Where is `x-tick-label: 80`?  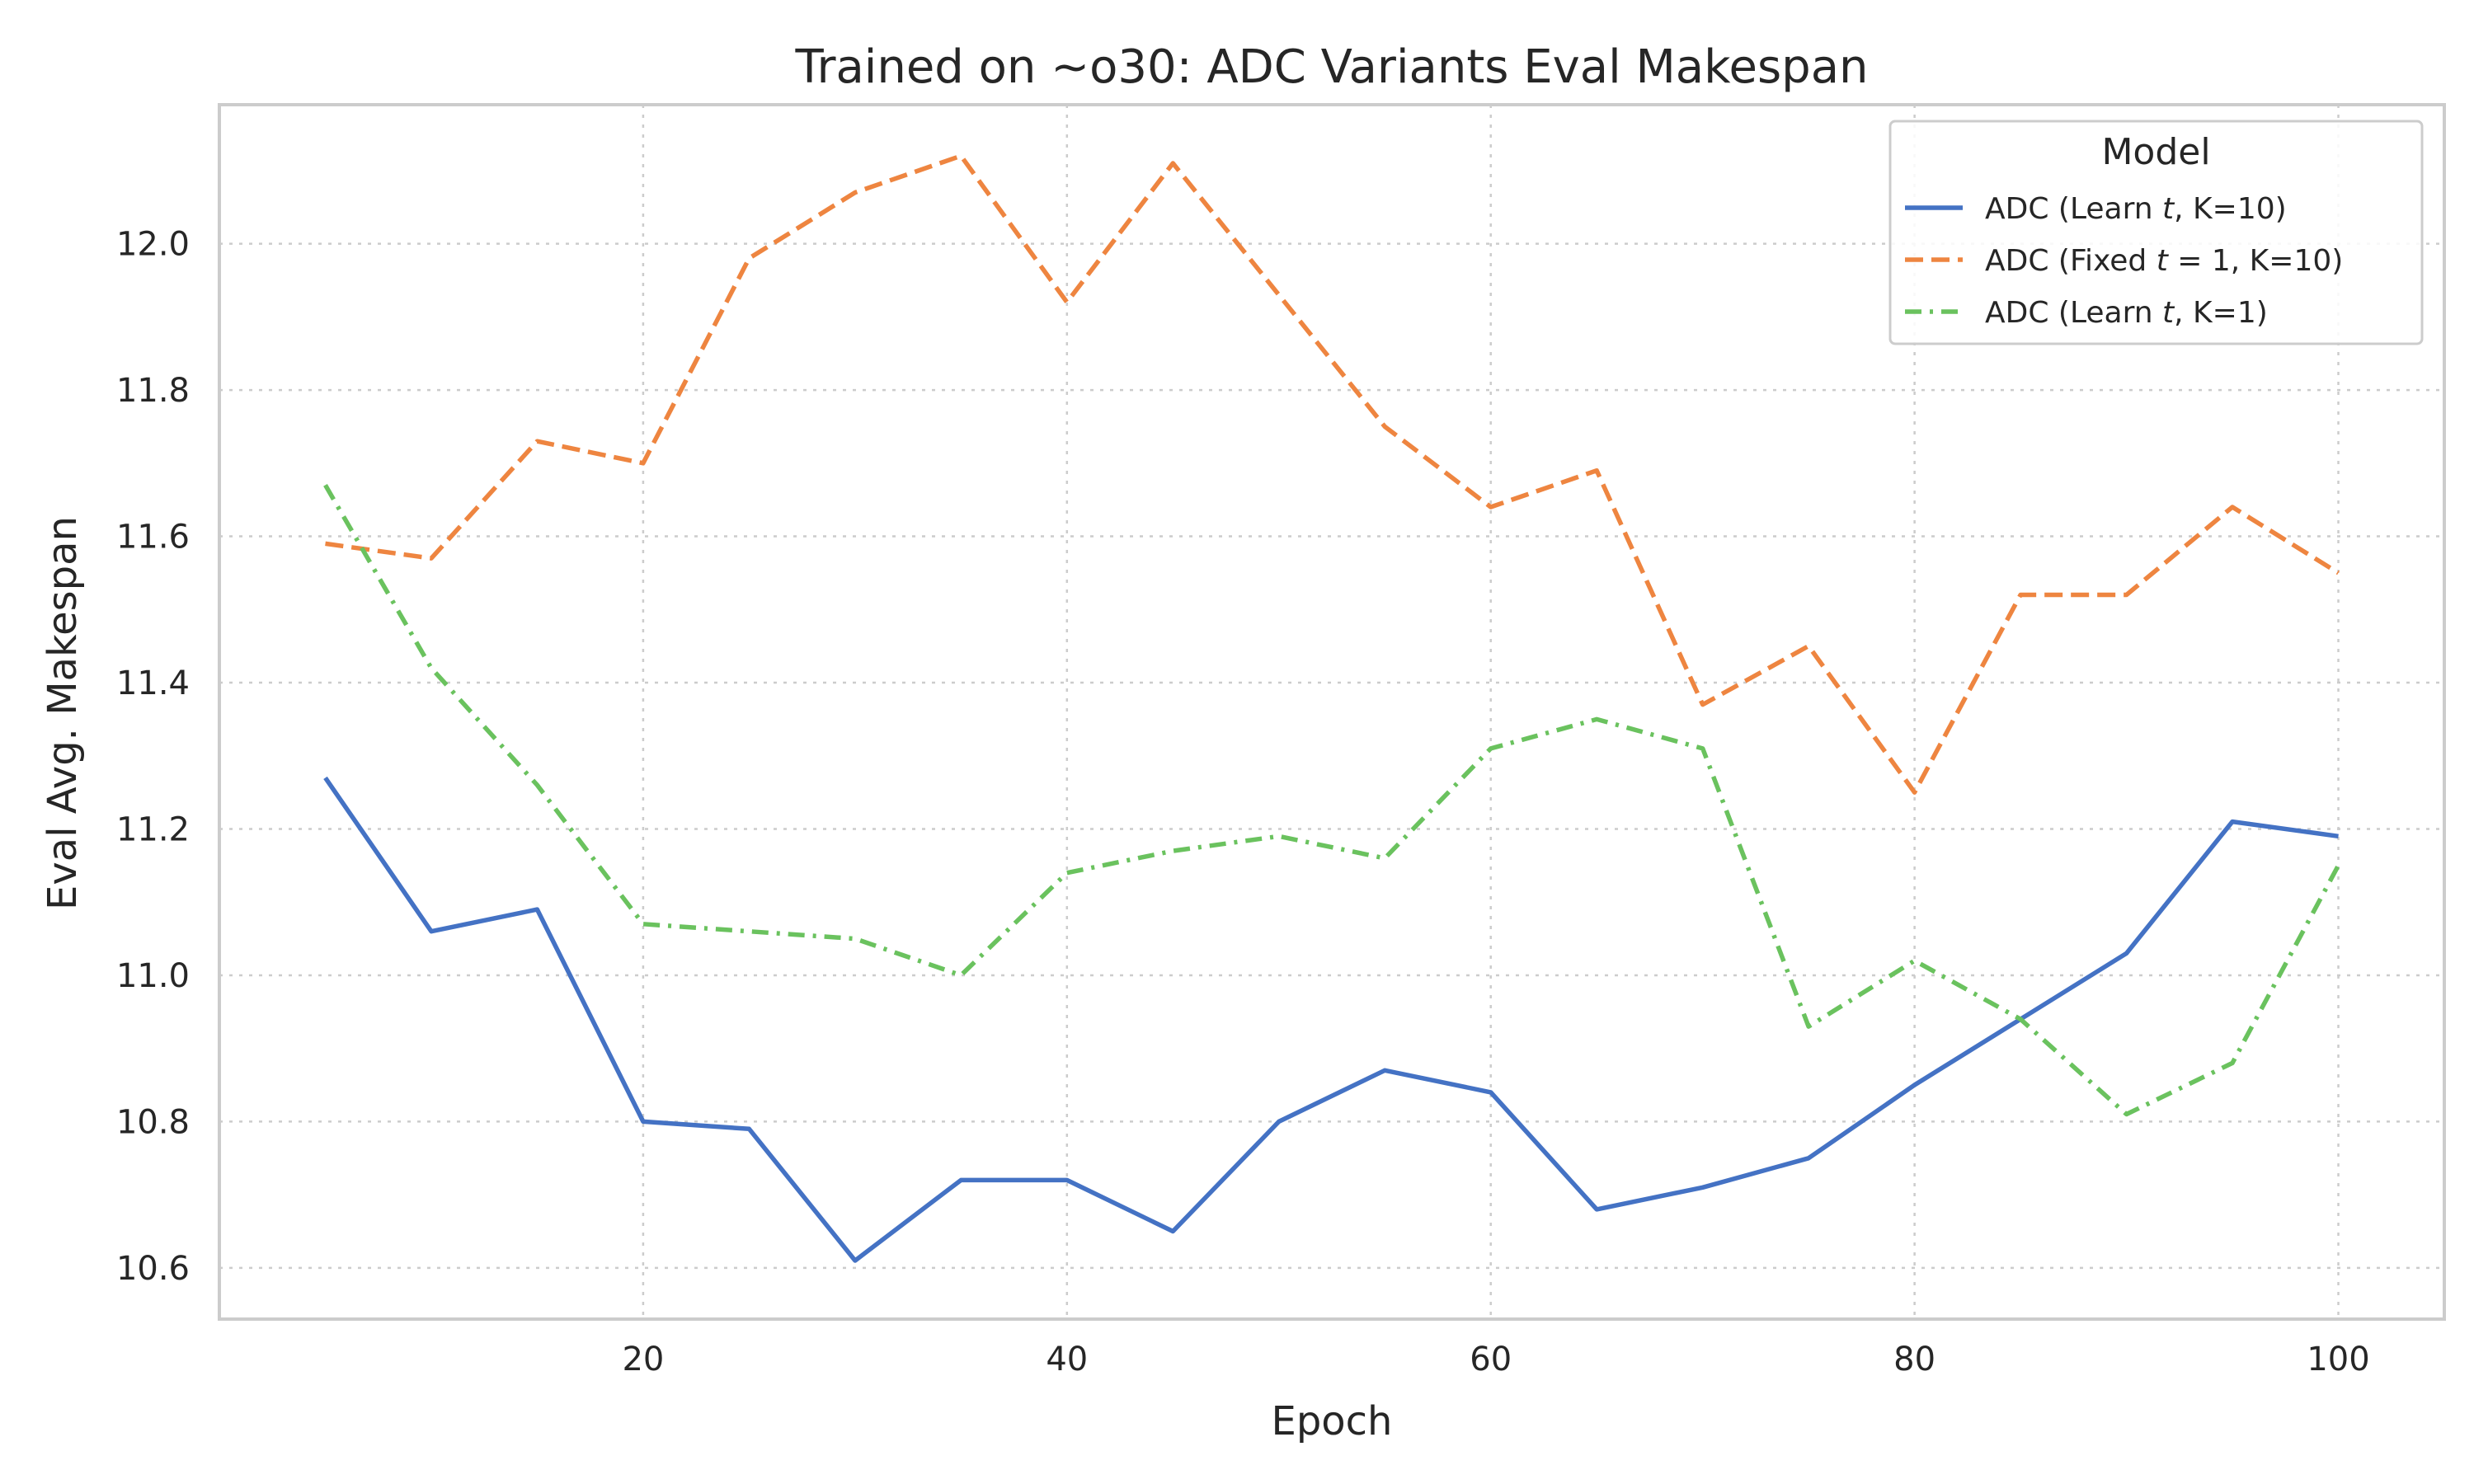 x-tick-label: 80 is located at coordinates (1914, 1359).